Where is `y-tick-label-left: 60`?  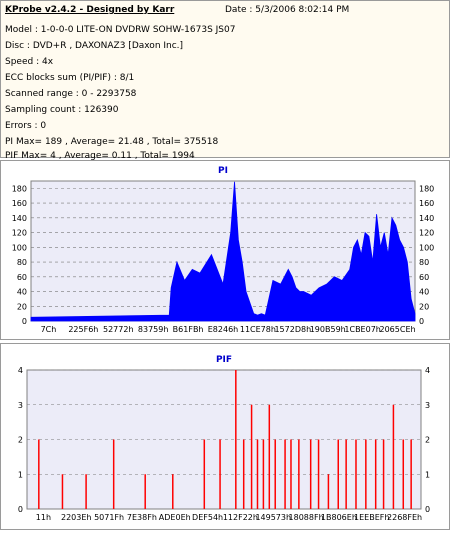
y-tick-label-left: 60 is located at coordinates (22, 277).